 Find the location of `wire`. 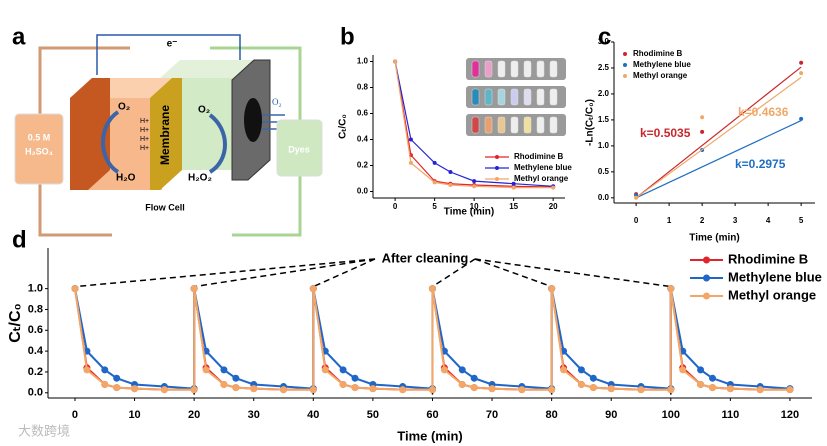

wire is located at coordinates (168, 54).